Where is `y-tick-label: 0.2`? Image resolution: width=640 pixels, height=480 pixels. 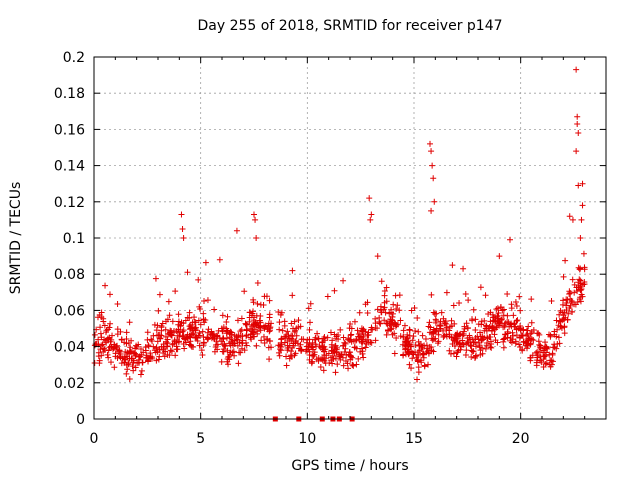
y-tick-label: 0.2 is located at coordinates (74, 58).